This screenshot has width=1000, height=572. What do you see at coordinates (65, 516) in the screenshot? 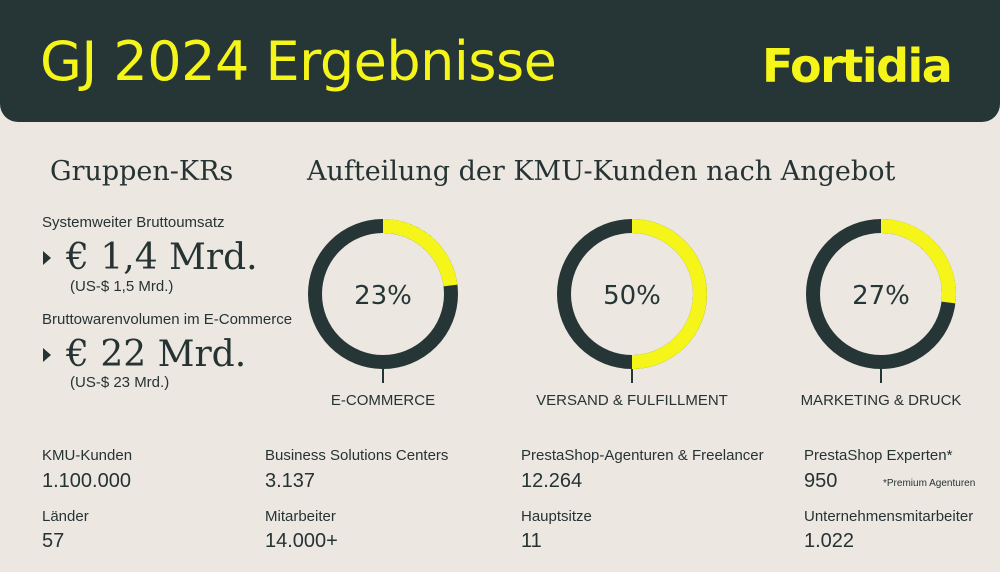
I see `stat-label: Länder` at bounding box center [65, 516].